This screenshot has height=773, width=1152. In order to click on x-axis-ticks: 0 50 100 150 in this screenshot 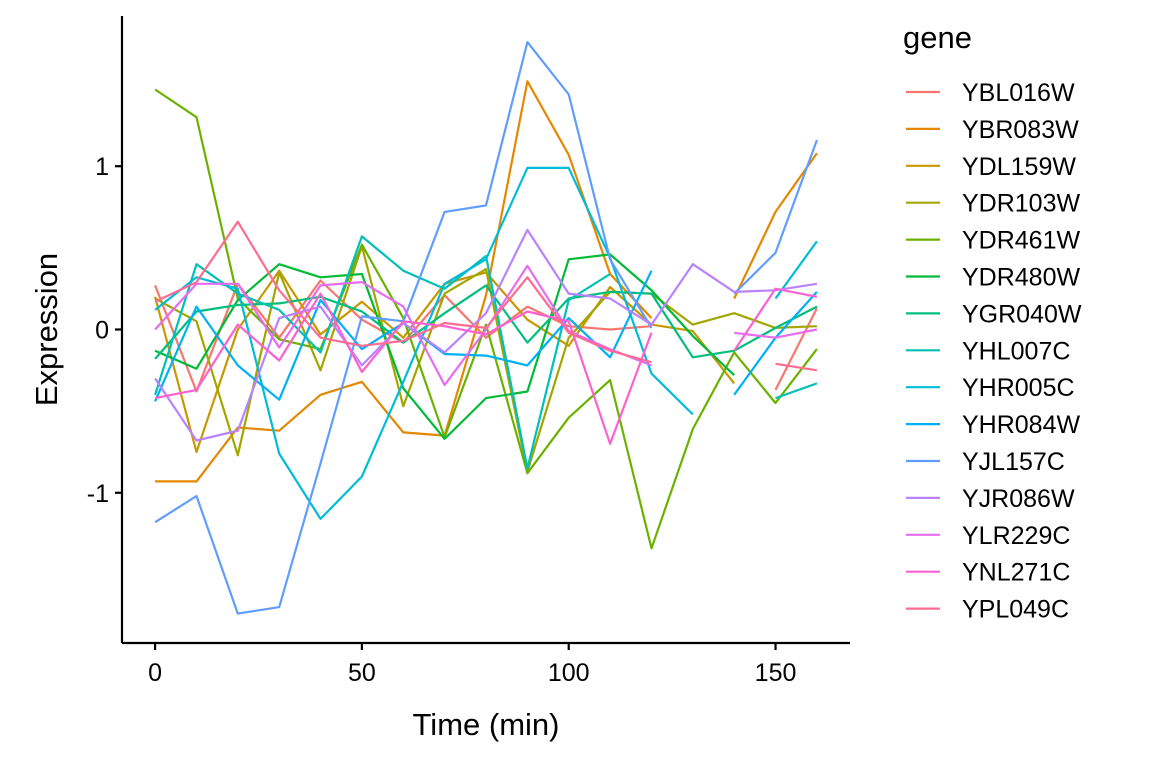, I will do `click(472, 665)`.